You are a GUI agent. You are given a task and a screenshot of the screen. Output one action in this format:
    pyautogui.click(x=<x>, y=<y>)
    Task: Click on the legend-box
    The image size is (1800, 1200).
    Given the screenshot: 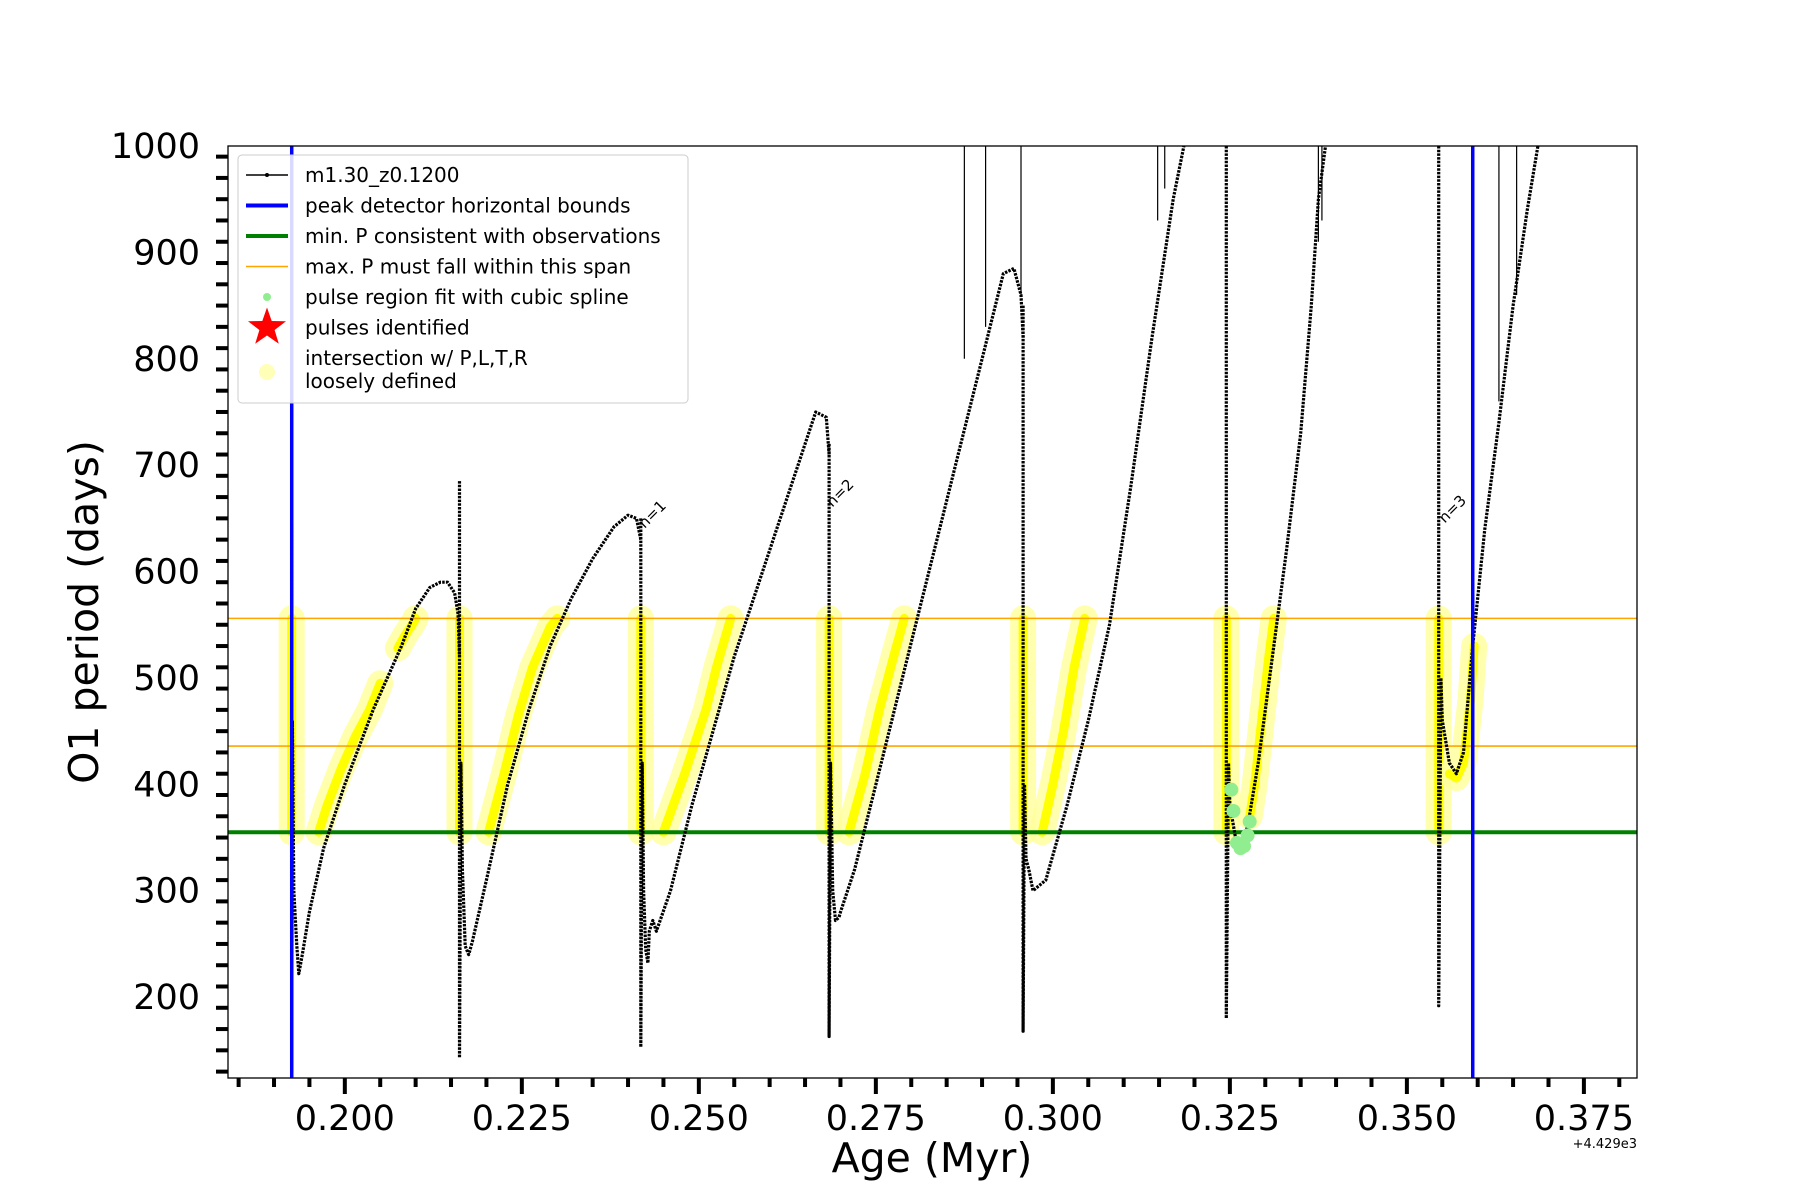 What is the action you would take?
    pyautogui.click(x=463, y=279)
    